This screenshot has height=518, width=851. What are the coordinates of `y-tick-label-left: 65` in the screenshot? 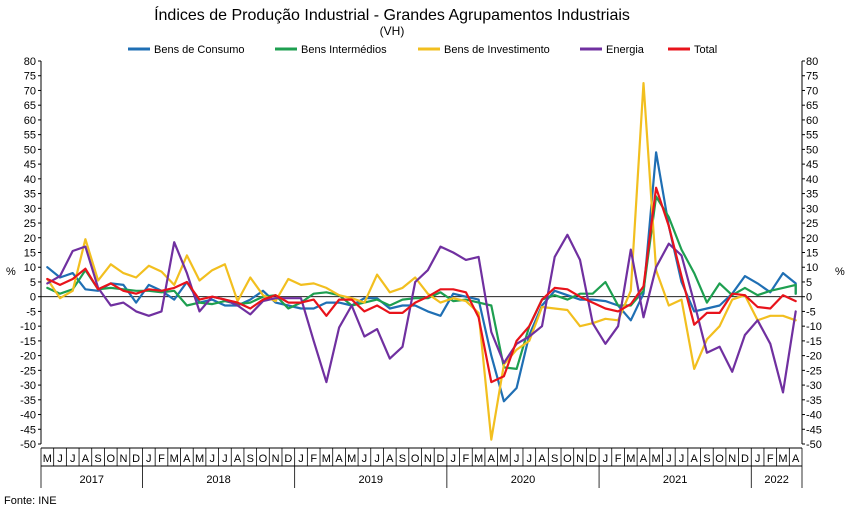 It's located at (30, 106).